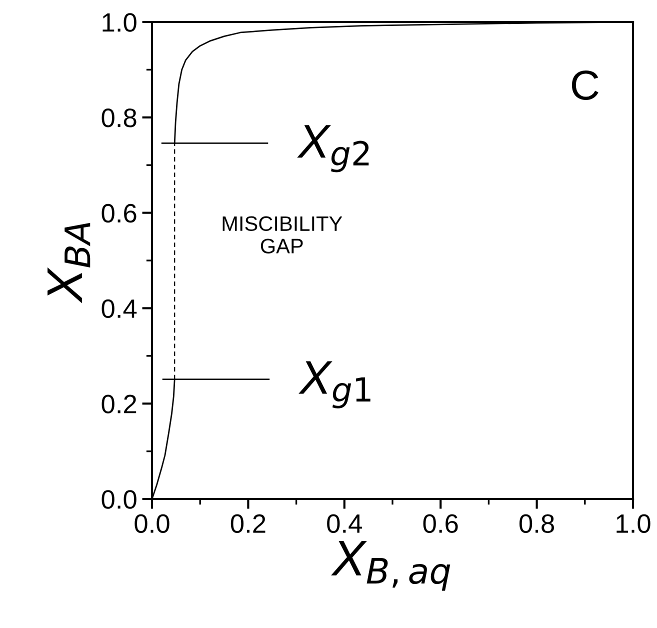 The image size is (657, 628). I want to click on annotation: X$_{g2}$, so click(333, 148).